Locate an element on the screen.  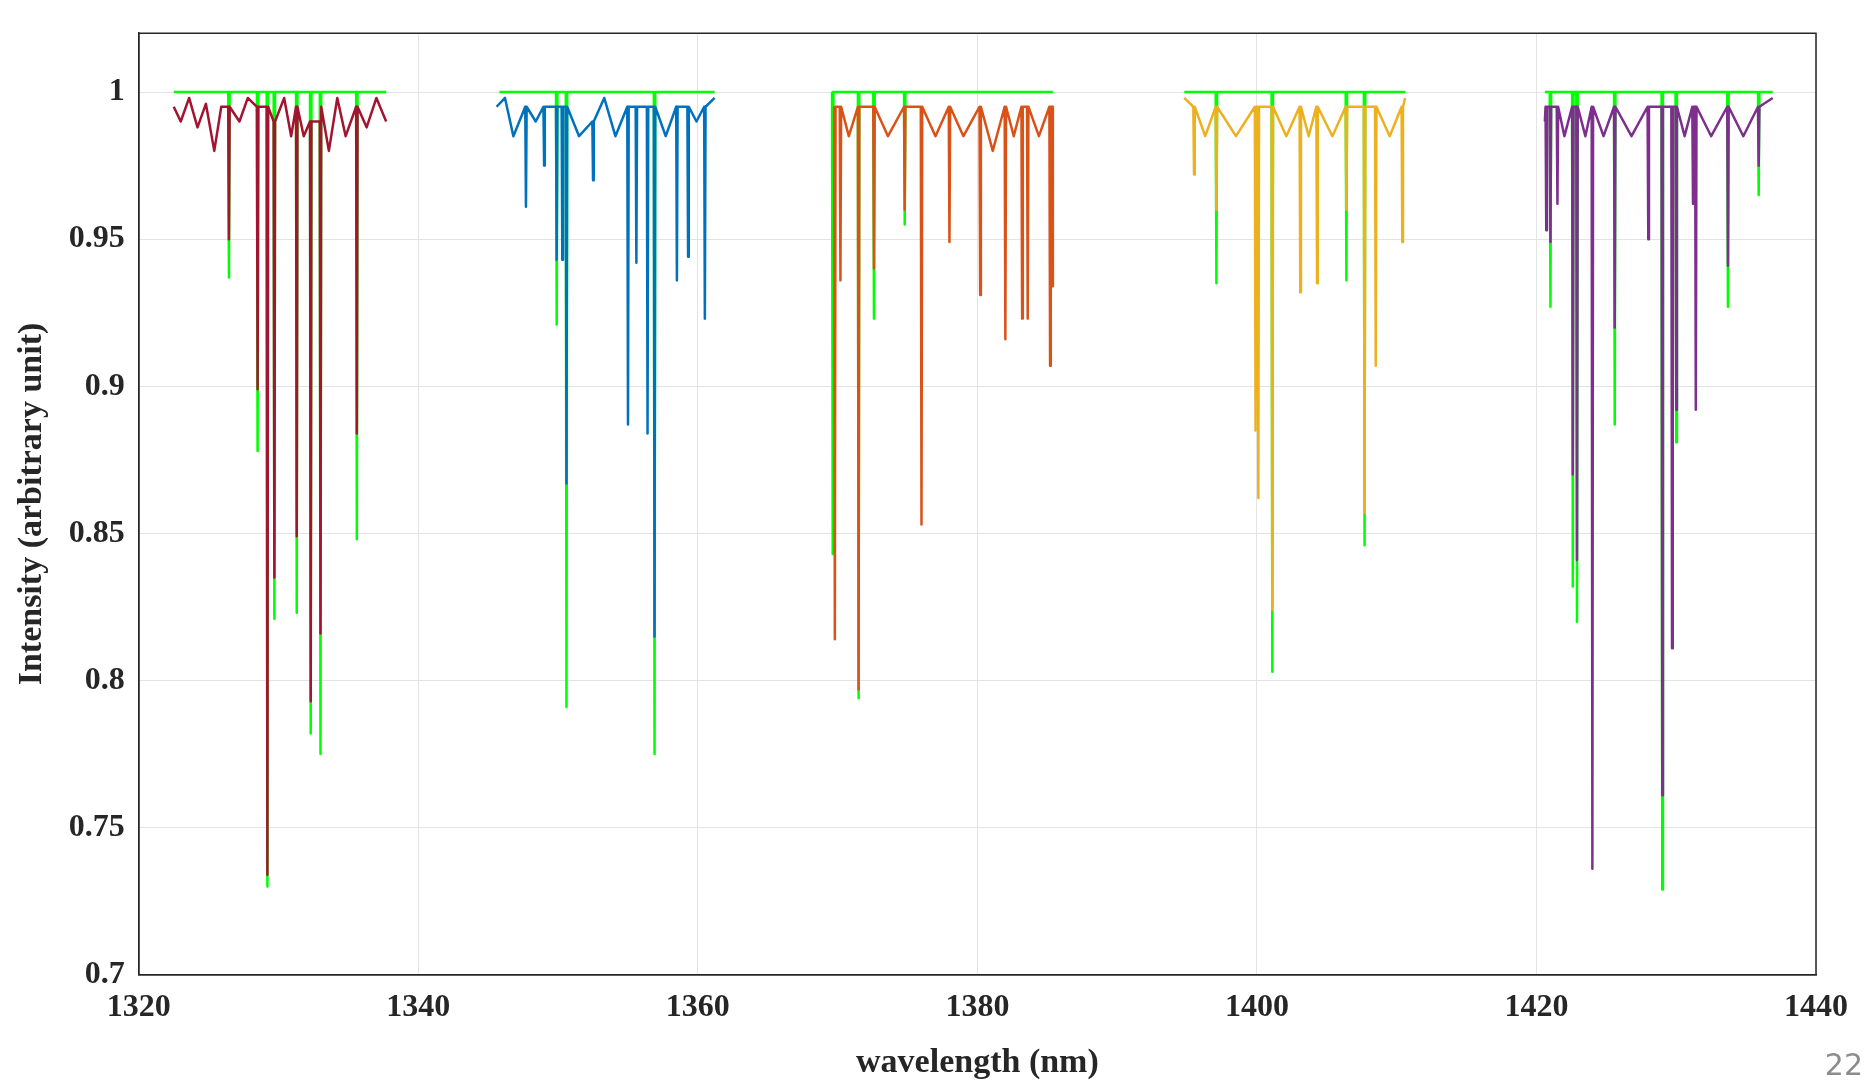
x-tick-label: 1360 is located at coordinates (697, 1005).